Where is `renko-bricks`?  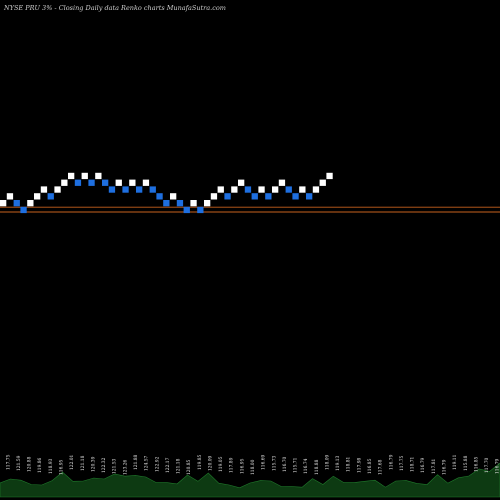 renko-bricks is located at coordinates (166, 193).